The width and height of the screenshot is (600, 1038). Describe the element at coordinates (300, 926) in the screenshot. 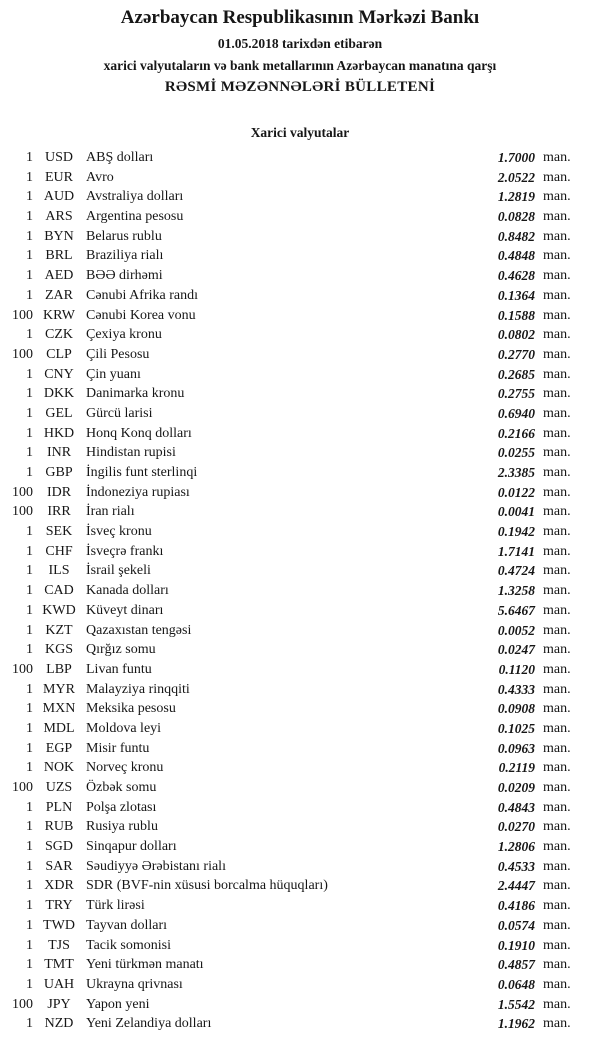

I see `rate-row: 1 TWD Tayvan dolları 0.0574 man.` at that location.